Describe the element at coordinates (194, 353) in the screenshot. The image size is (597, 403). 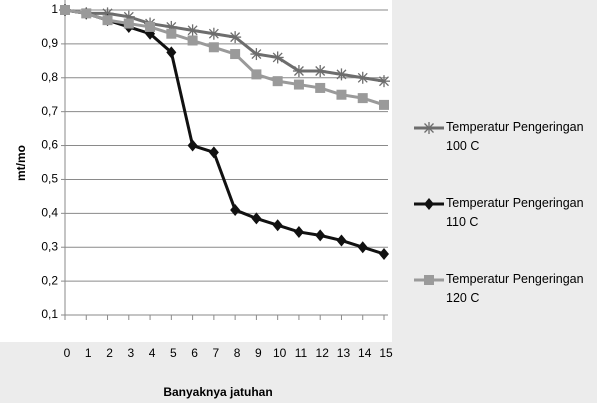
I see `x-tick-label: 6` at that location.